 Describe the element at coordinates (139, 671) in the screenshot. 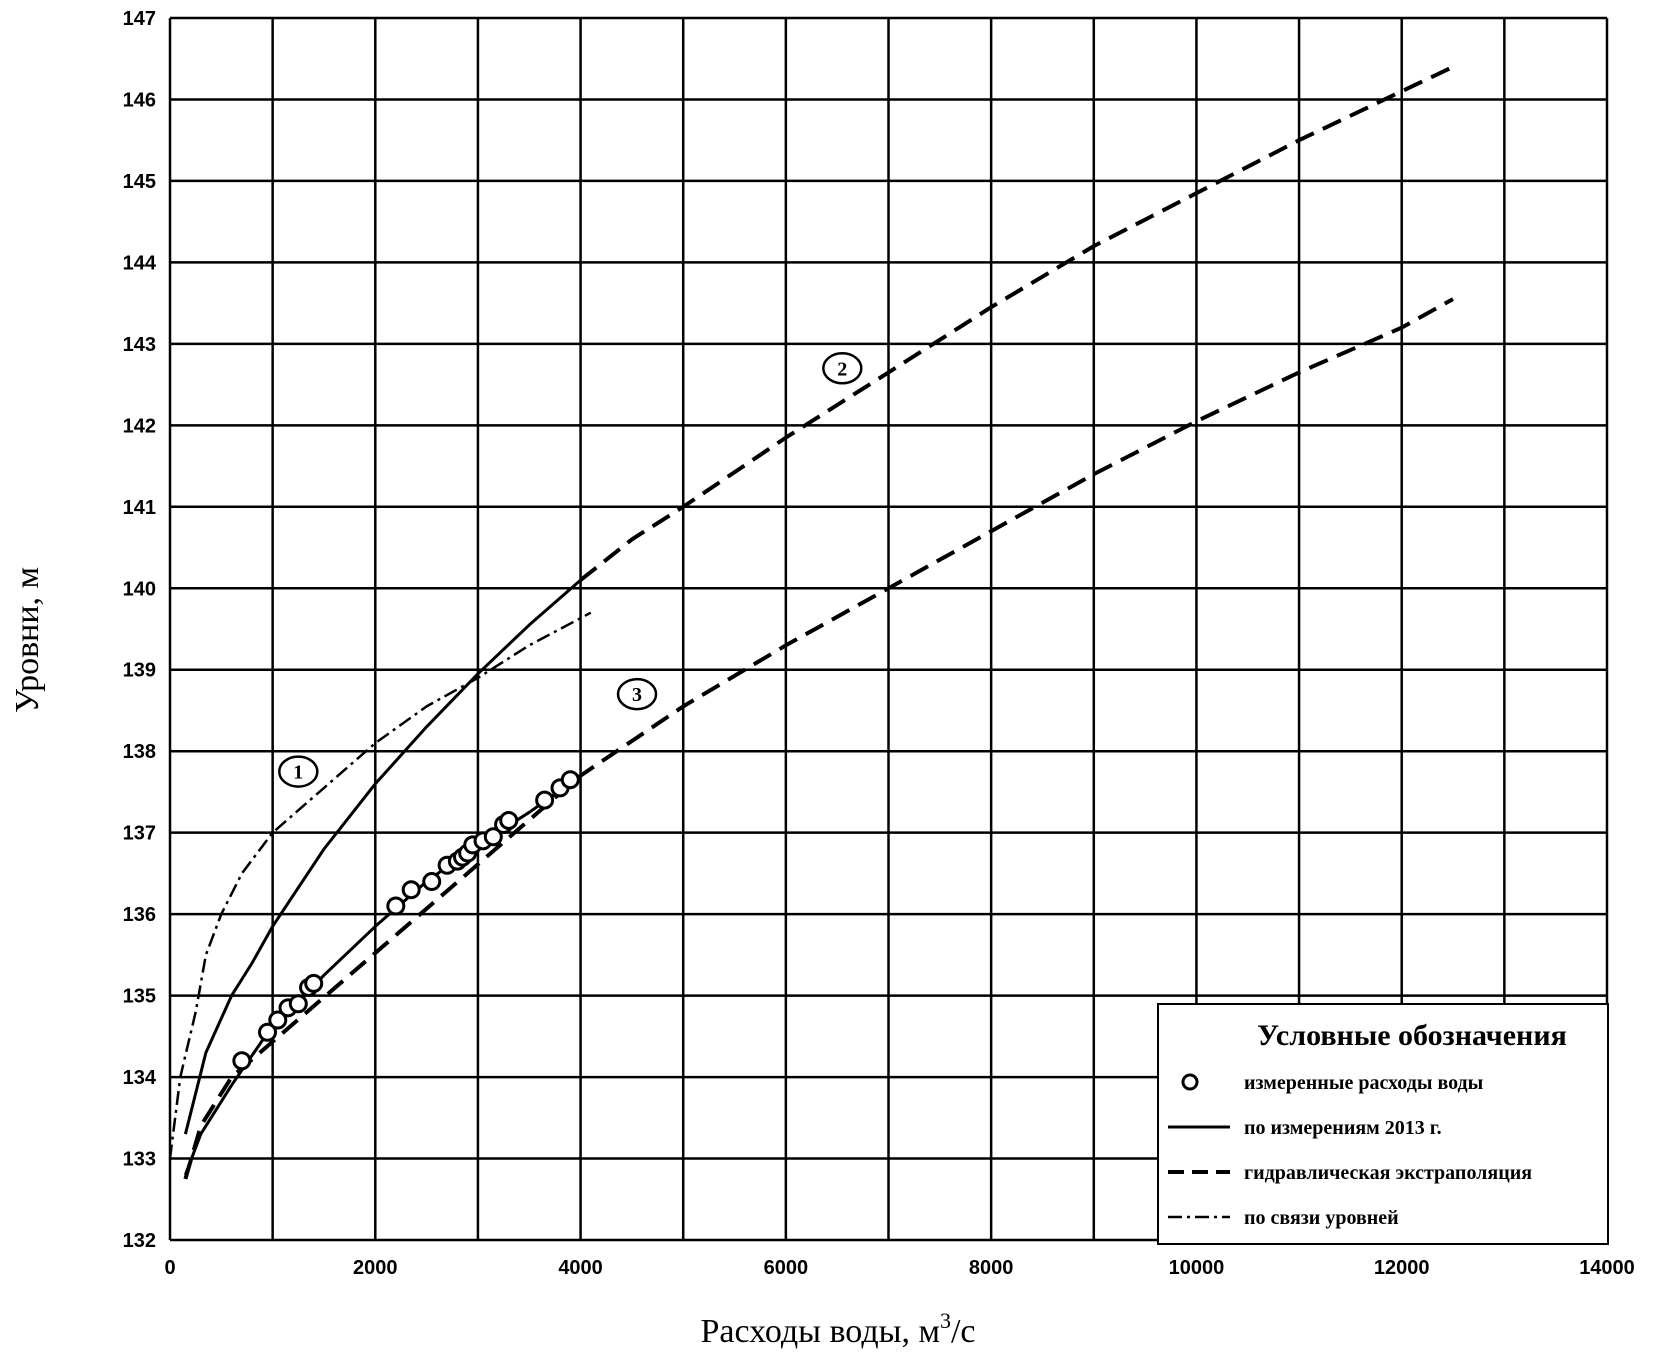

I see `y-tick-label: 139` at that location.